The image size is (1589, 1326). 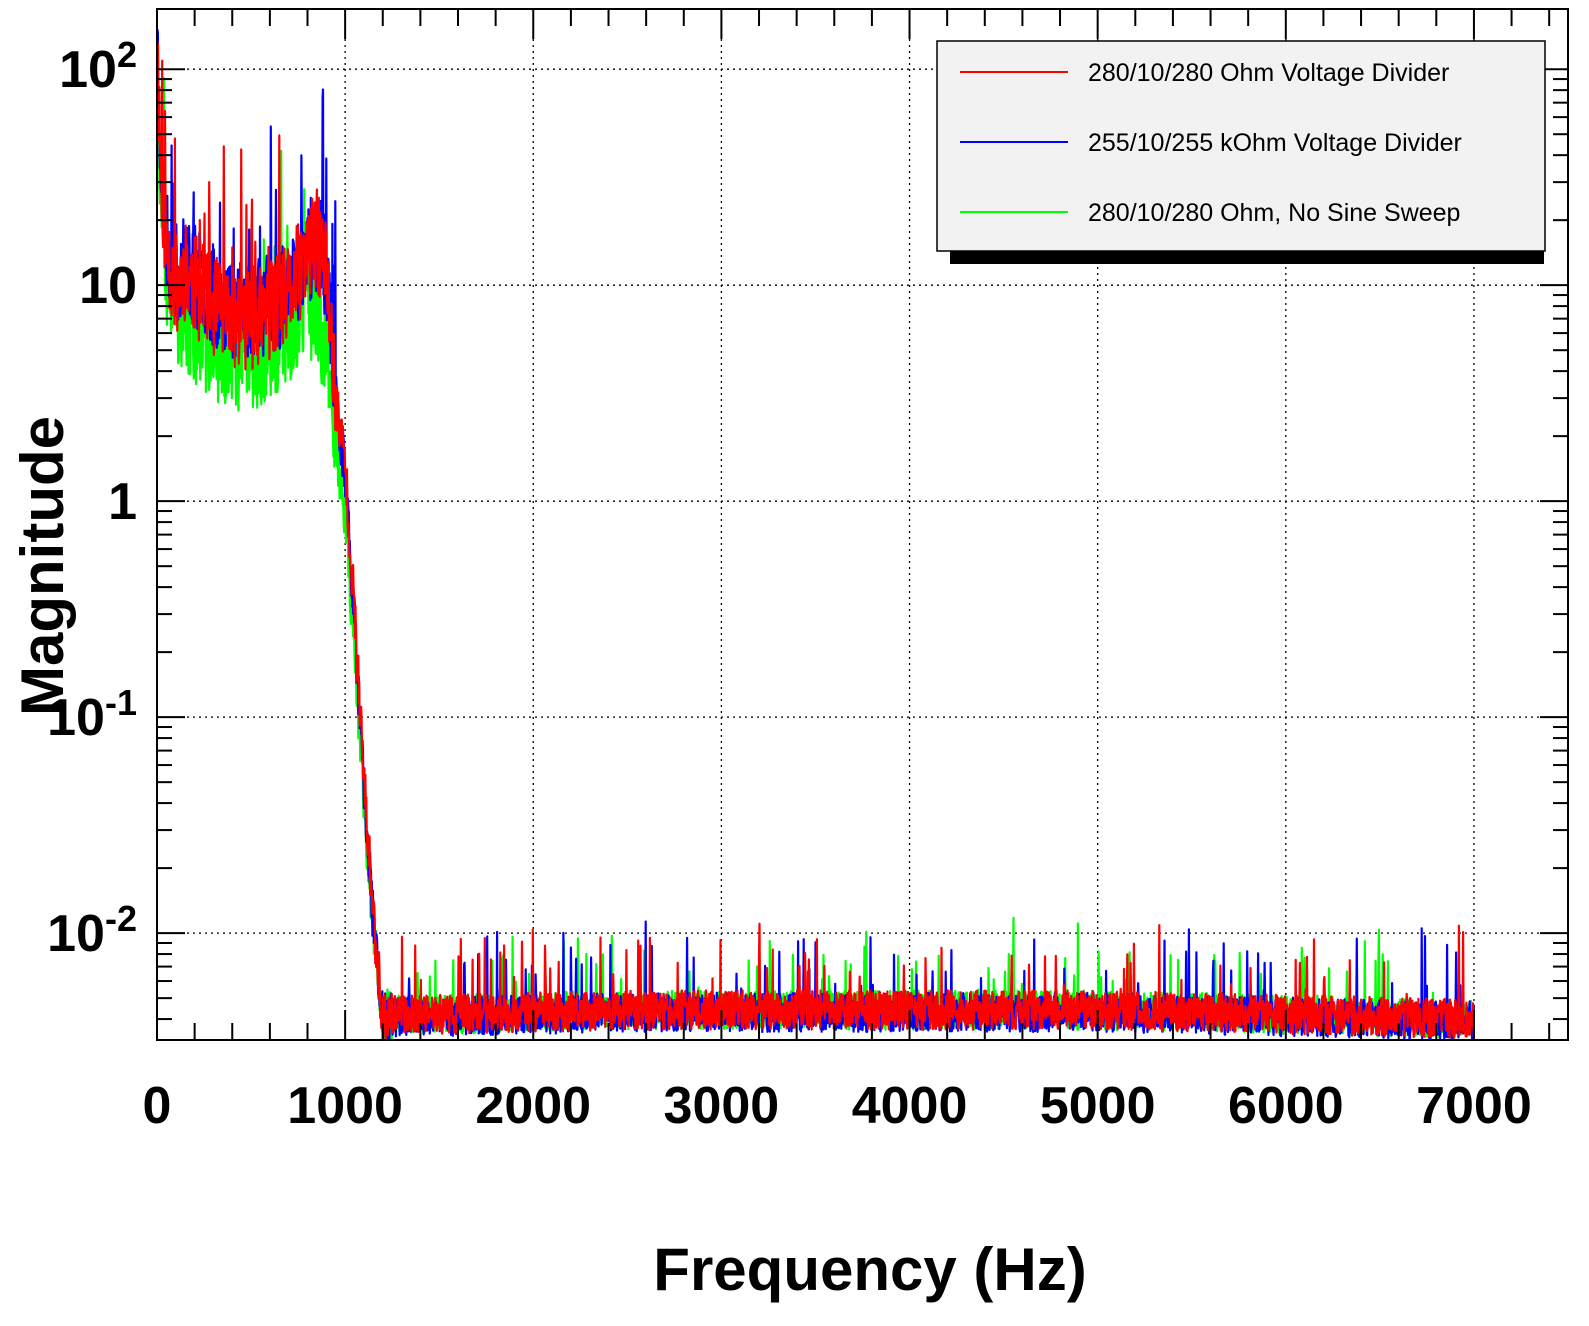 What do you see at coordinates (121, 702) in the screenshot?
I see `y-tick-exponent: -1` at bounding box center [121, 702].